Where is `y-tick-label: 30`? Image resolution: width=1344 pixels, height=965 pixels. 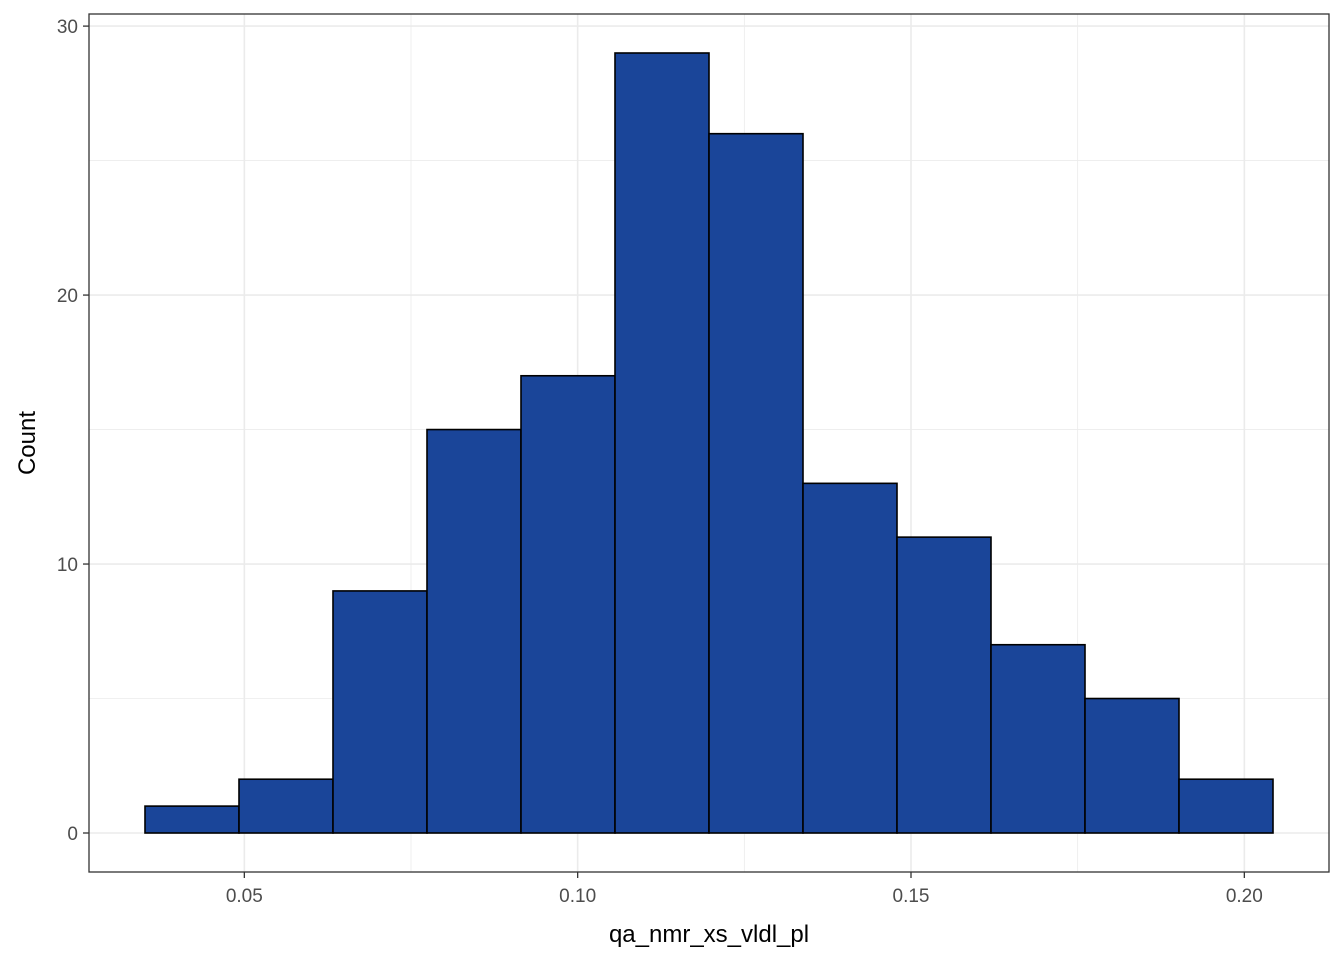 y-tick-label: 30 is located at coordinates (67, 27).